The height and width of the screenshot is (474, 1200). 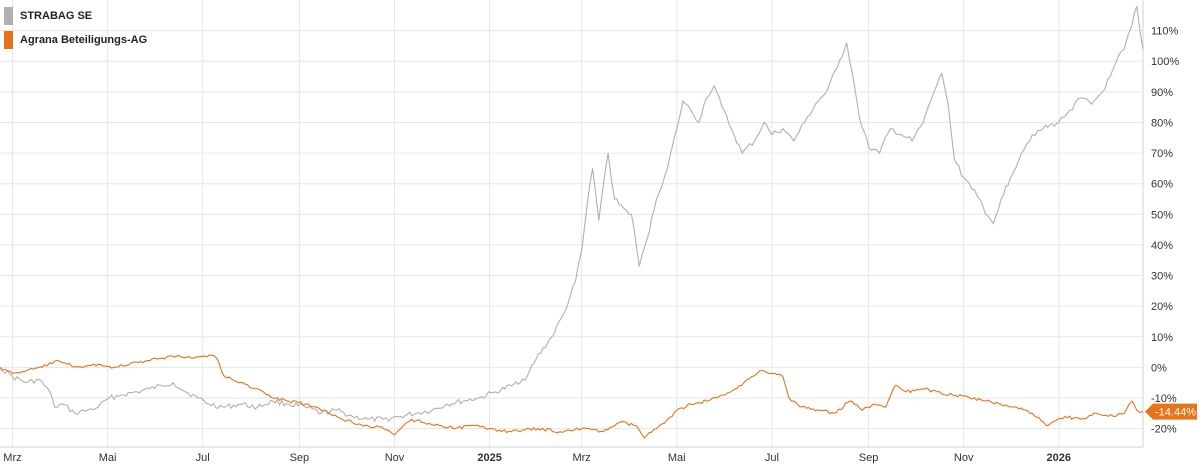 I want to click on legend-swatch-agrana, so click(x=8, y=40).